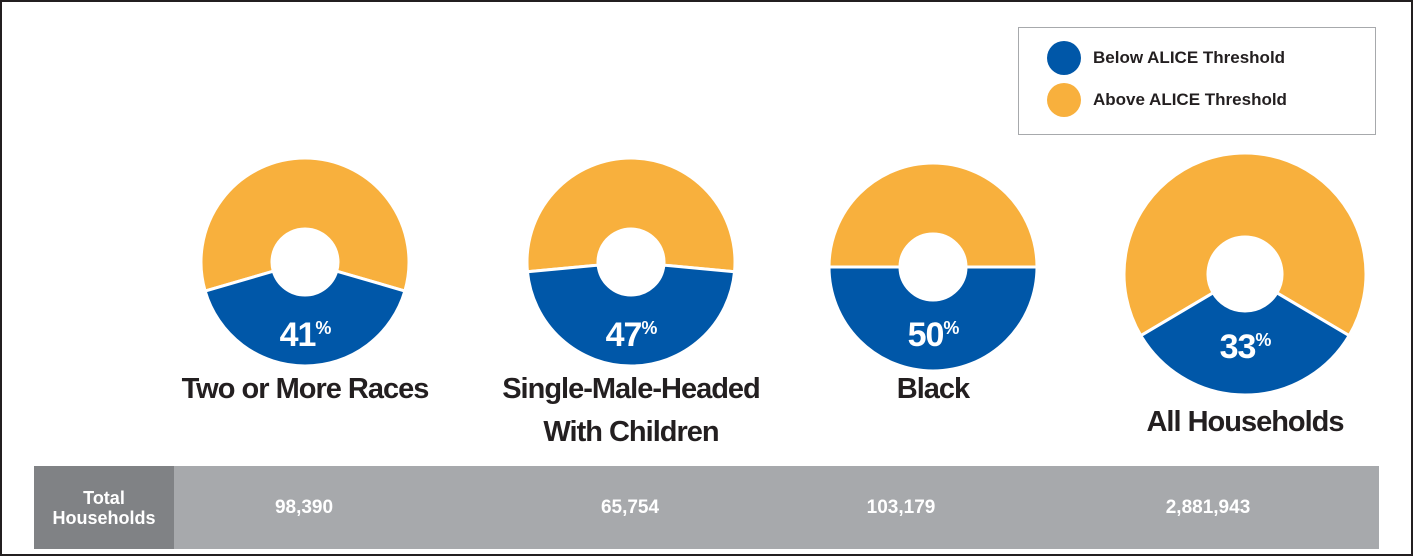 This screenshot has width=1413, height=556. I want to click on slice-below-two-or-more-races, so click(305, 318).